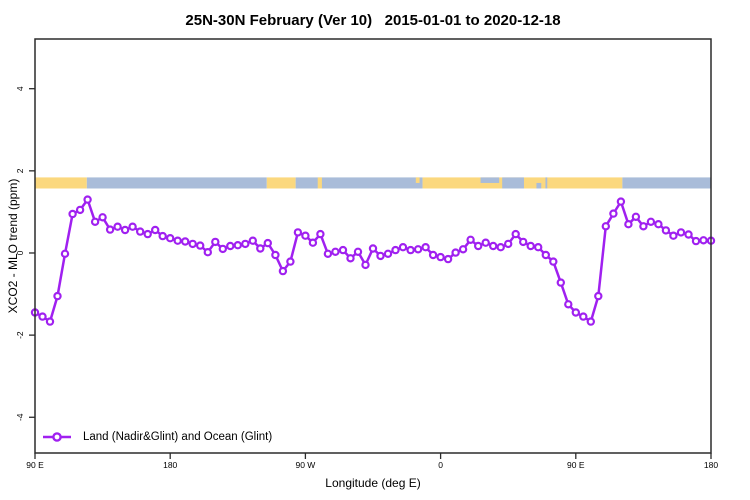  I want to click on y-tick-label: -4, so click(20, 417).